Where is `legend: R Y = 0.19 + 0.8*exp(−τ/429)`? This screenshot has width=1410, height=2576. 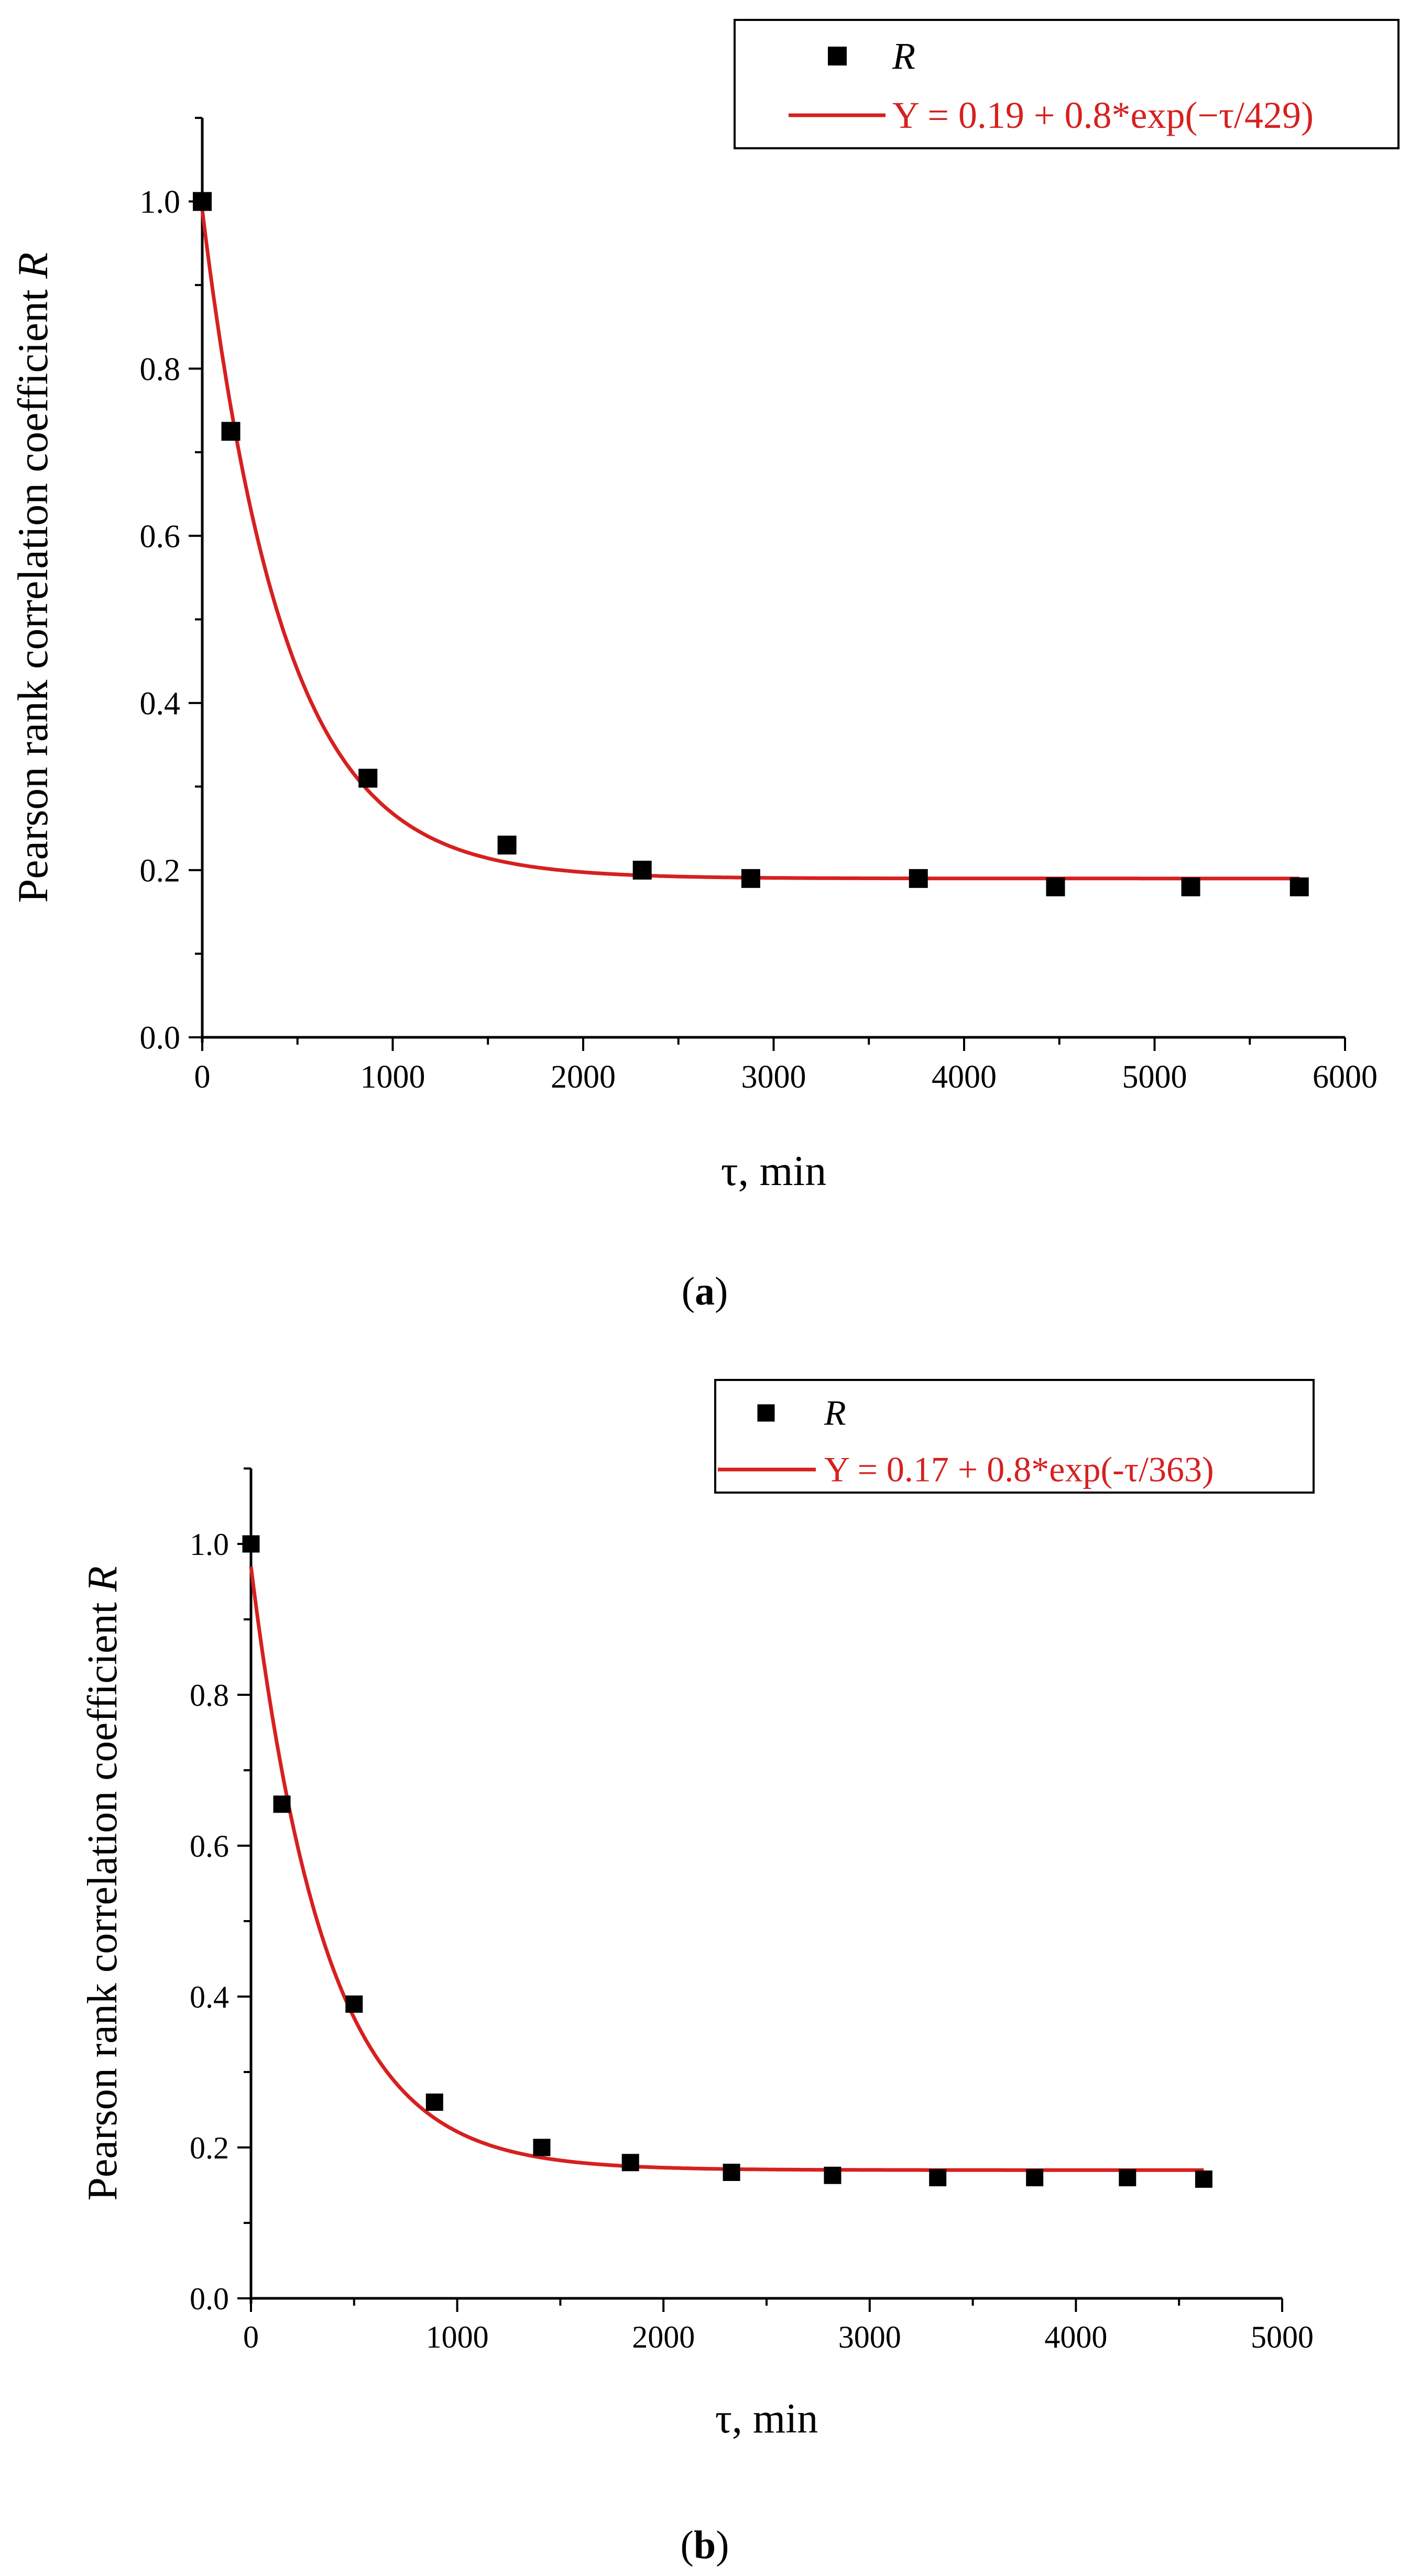
legend: R Y = 0.19 + 0.8*exp(−τ/429) is located at coordinates (1067, 84).